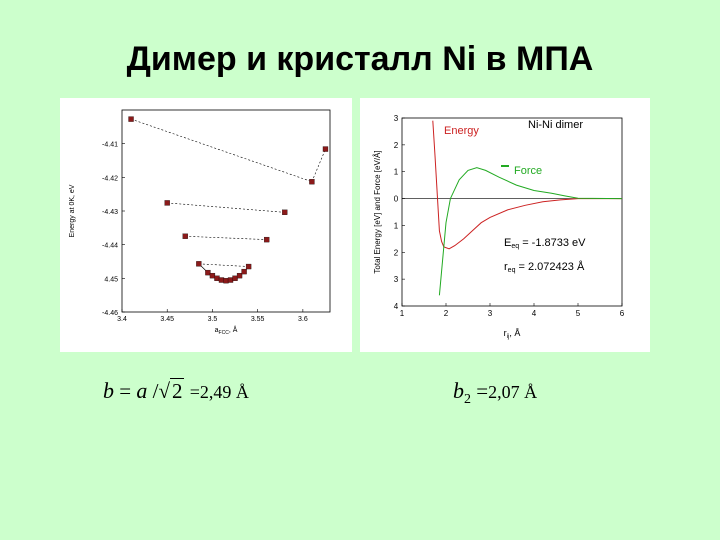  I want to click on formula-slash: /, so click(155, 391).